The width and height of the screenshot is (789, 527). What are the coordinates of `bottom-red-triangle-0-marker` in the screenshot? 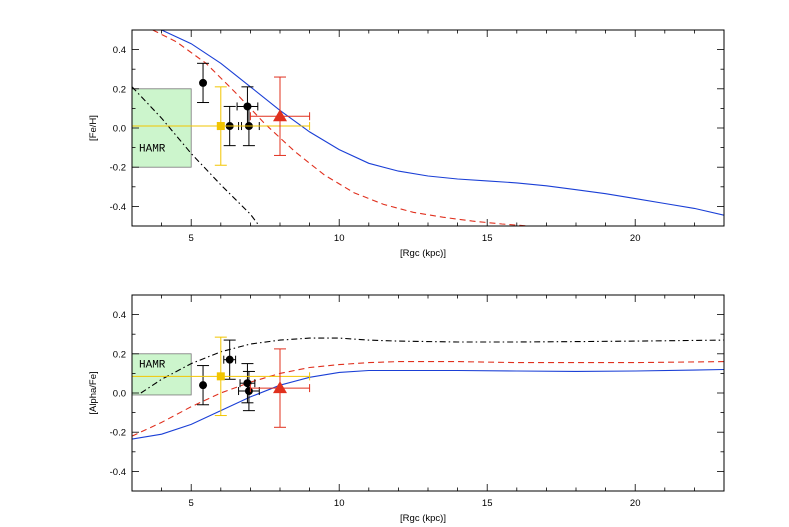 It's located at (280, 387).